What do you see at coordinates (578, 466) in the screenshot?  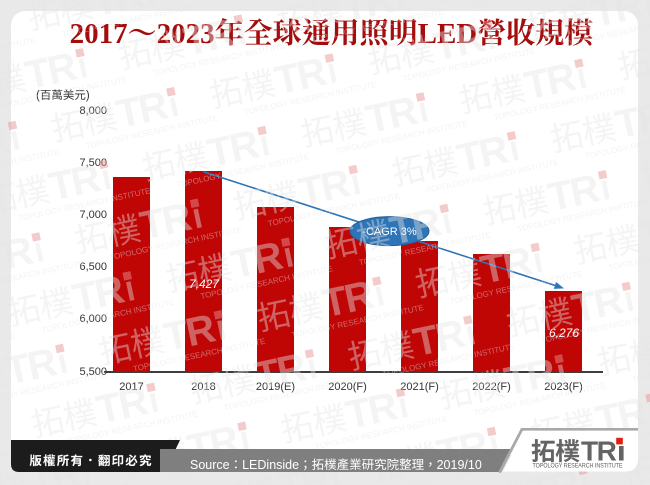 I see `logo-subtext: TOPOLOGY RESEARCH INSTITUTE` at bounding box center [578, 466].